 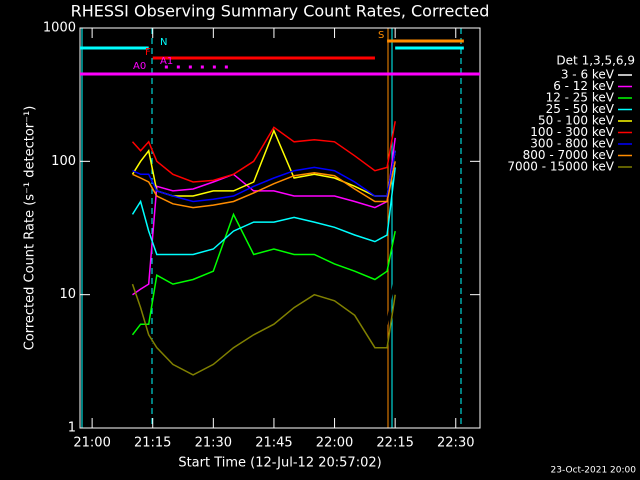 I want to click on x-axis-label: Start Time (12-Jul-12 20:57:02), so click(x=279, y=463).